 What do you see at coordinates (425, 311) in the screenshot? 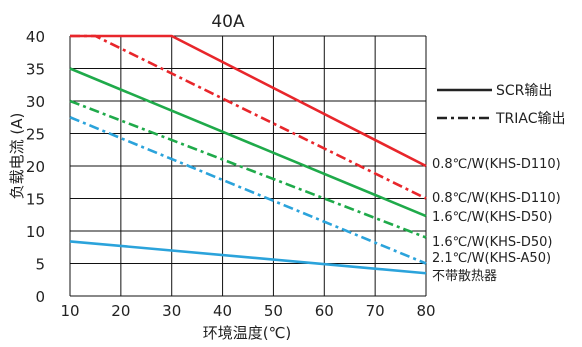
I see `x-tick-label: 80` at bounding box center [425, 311].